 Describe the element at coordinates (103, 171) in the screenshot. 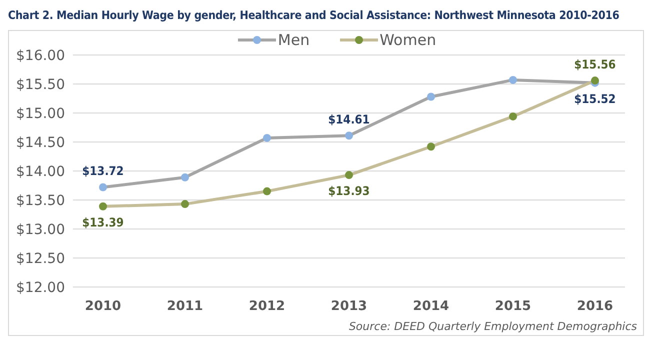

I see `data-label: $13.72` at that location.